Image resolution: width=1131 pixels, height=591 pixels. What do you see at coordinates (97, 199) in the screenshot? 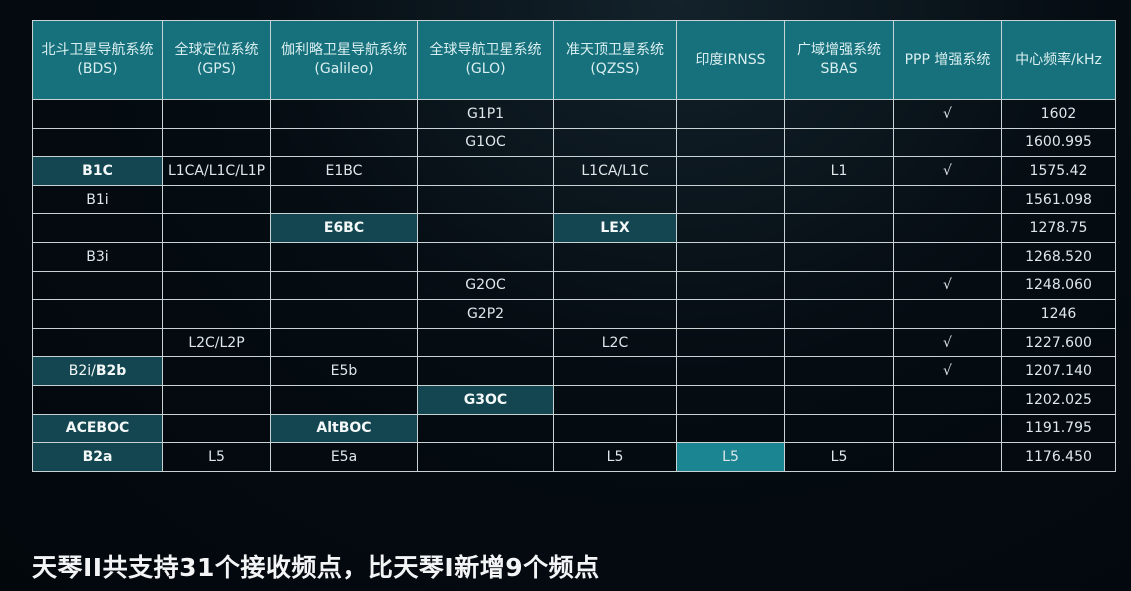
I see `table-cell: B1i` at bounding box center [97, 199].